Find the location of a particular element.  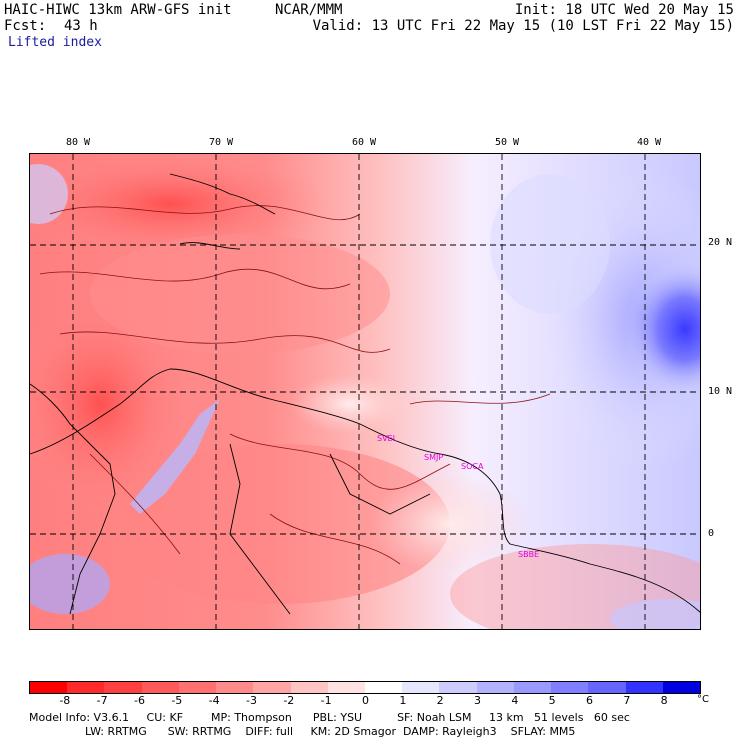

unstable-caribbean-sea is located at coordinates (240, 294).